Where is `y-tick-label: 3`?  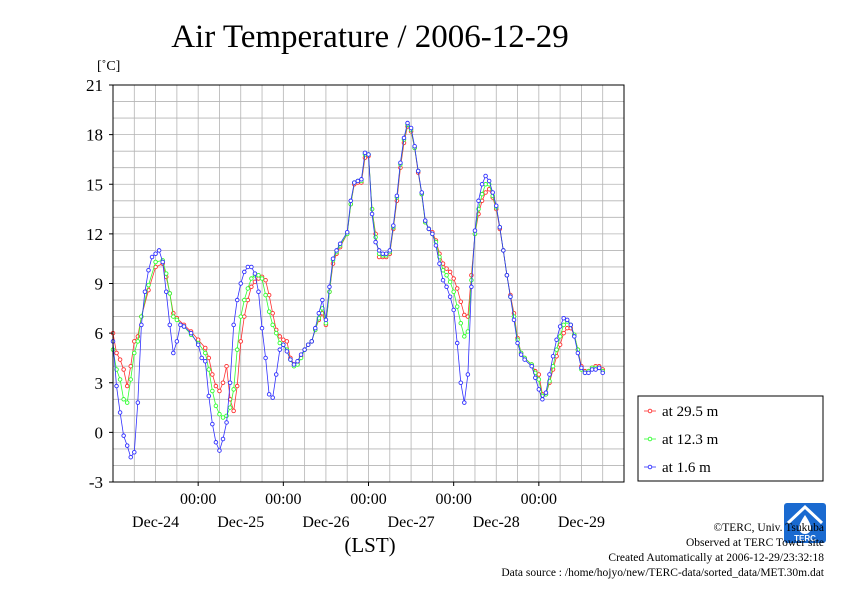
y-tick-label: 3 is located at coordinates (99, 383).